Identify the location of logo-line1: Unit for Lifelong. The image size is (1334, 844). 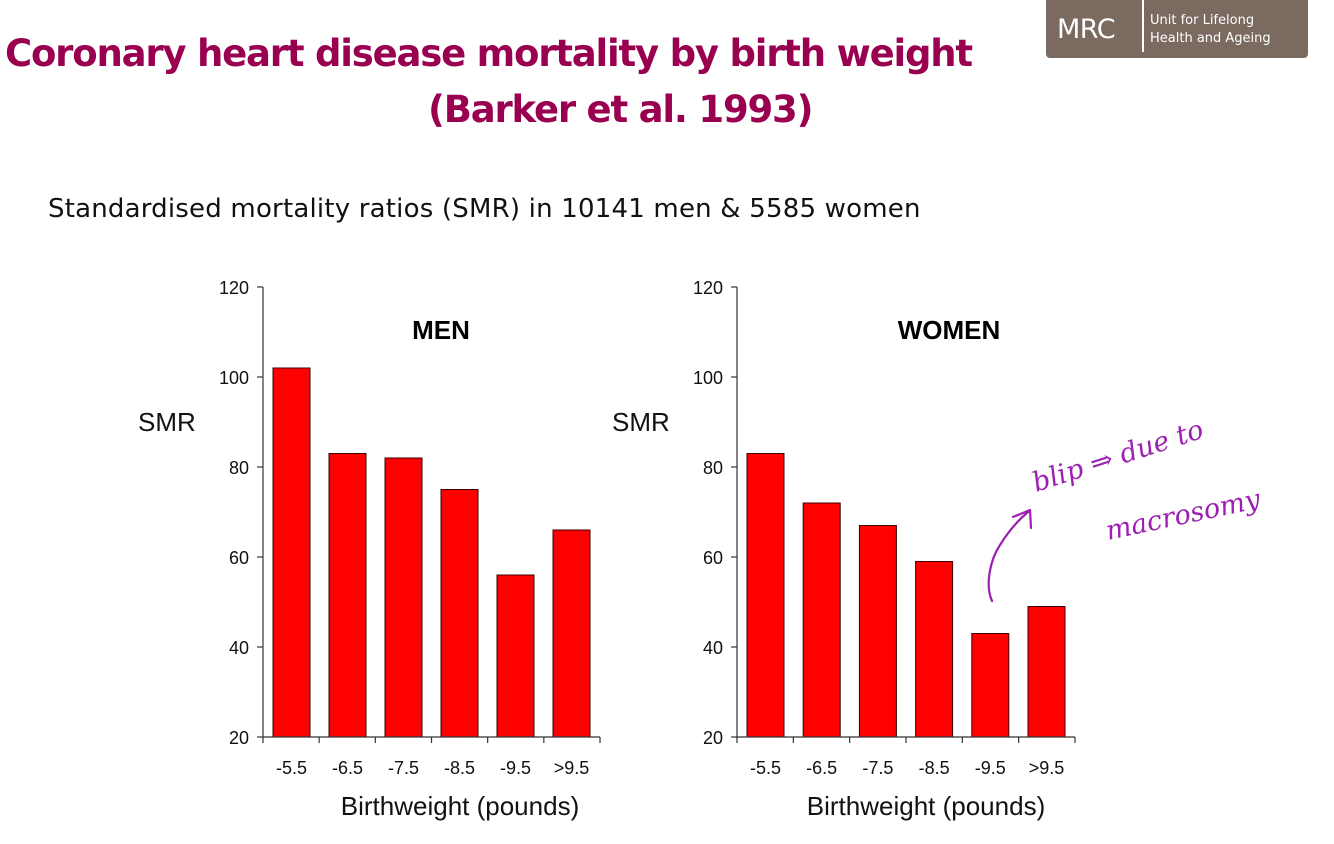
(1202, 20).